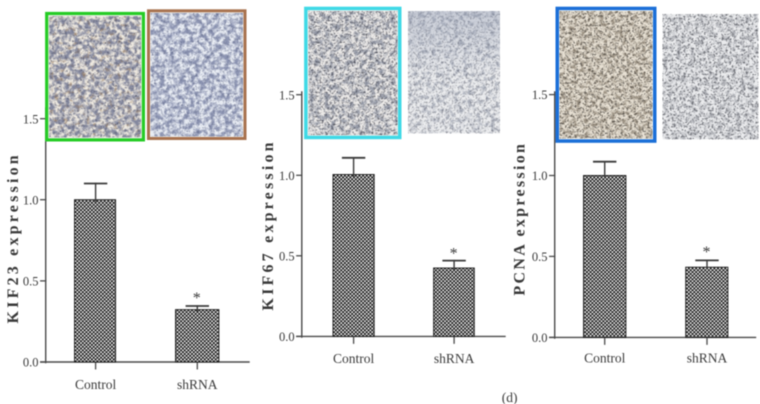 The image size is (760, 404). Describe the element at coordinates (510, 397) in the screenshot. I see `svg-text: (d)` at that location.